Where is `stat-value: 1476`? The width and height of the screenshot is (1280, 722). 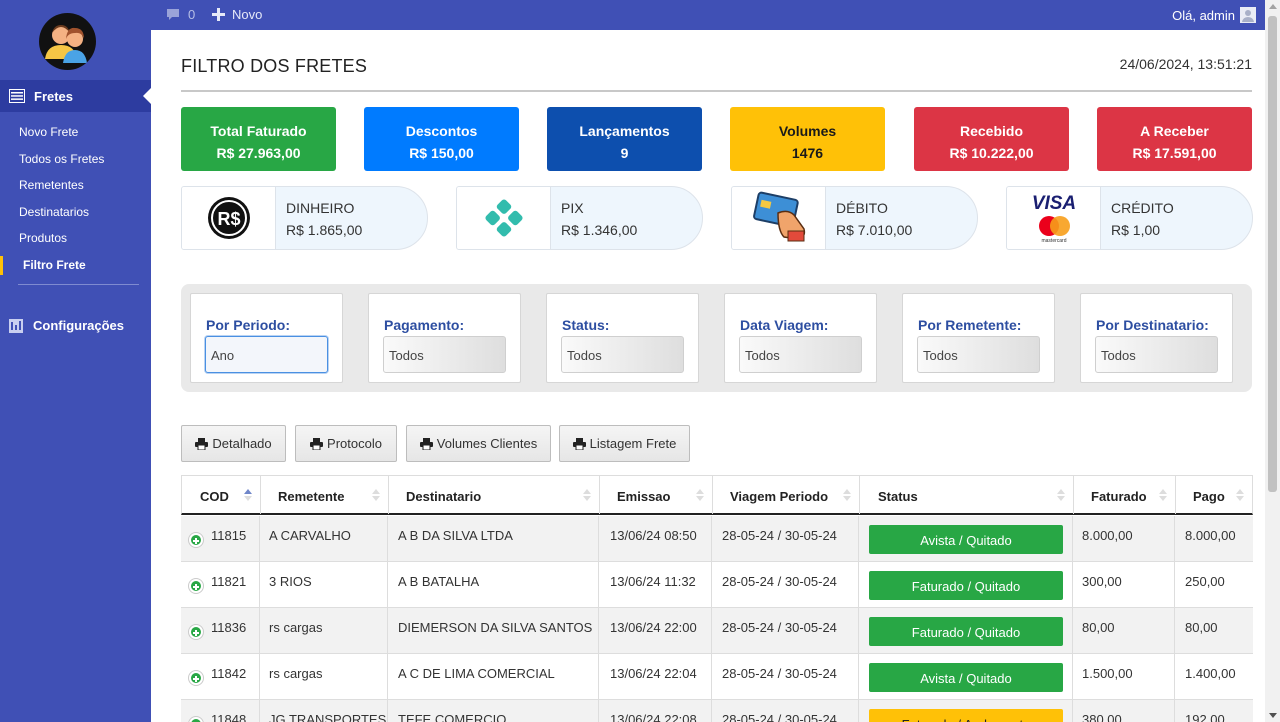
stat-value: 1476 is located at coordinates (807, 153).